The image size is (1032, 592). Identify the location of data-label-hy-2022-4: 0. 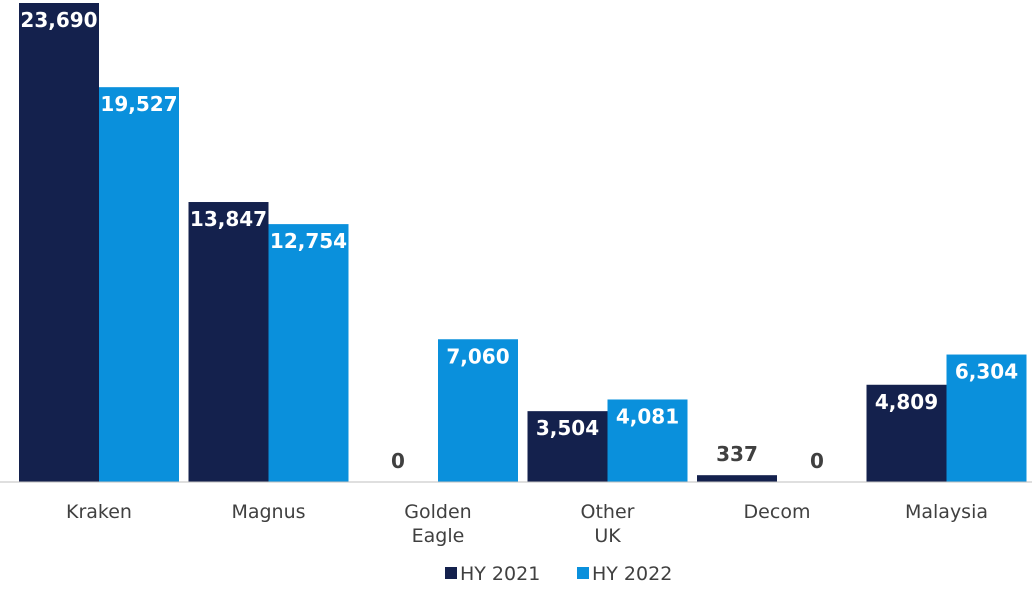
(817, 461).